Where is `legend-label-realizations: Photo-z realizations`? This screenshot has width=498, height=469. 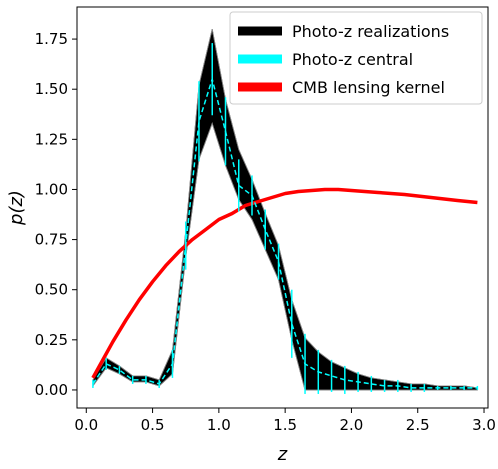
legend-label-realizations: Photo-z realizations is located at coordinates (370, 31).